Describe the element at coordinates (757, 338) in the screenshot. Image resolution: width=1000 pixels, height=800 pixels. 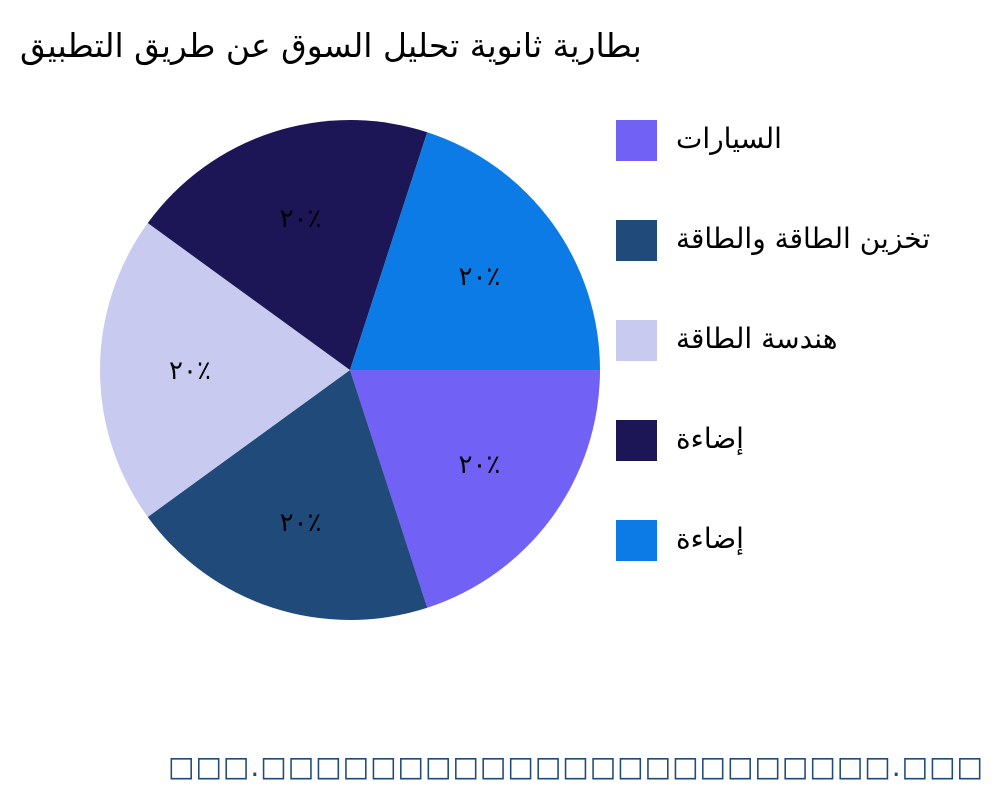
I see `legend-label: هندسة الطاقة` at that location.